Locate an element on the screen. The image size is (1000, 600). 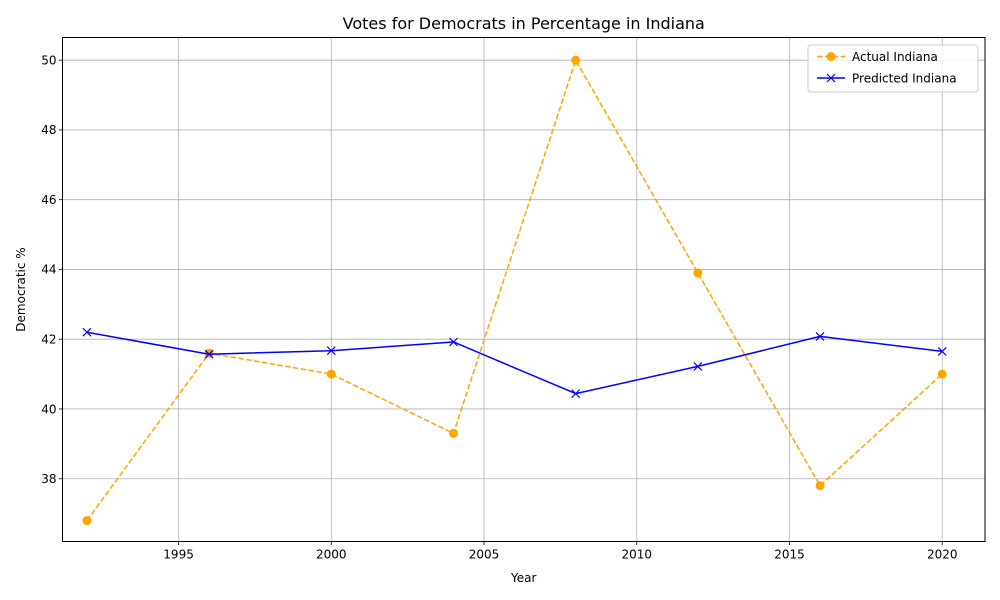
y-tick-label: 44 is located at coordinates (48, 270).